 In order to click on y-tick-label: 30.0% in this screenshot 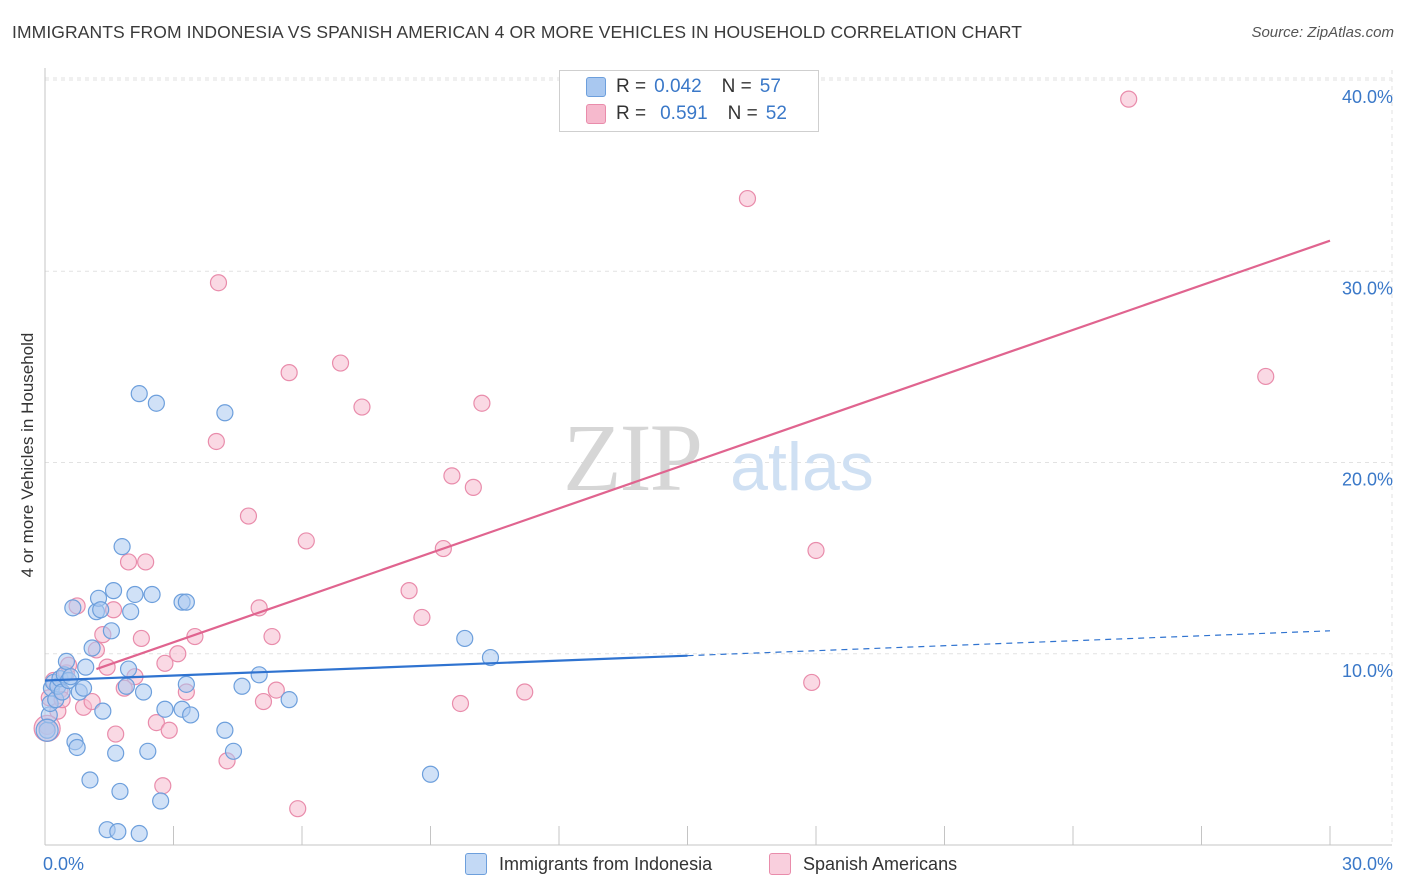, I will do `click(1367, 288)`.